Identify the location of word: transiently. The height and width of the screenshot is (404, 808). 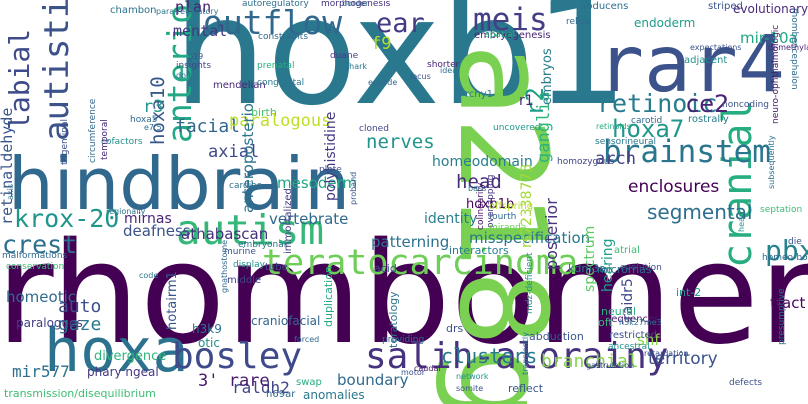
(525, 353).